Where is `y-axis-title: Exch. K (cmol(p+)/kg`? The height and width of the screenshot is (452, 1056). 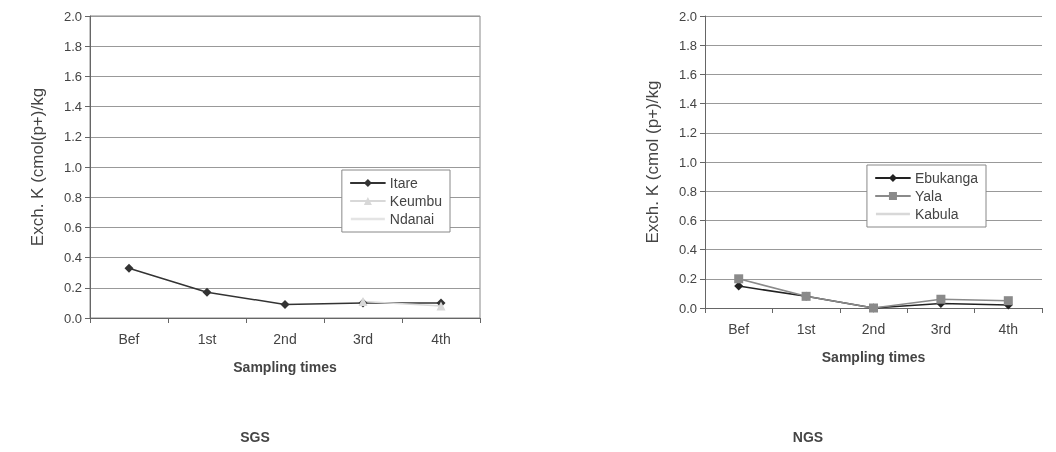 y-axis-title: Exch. K (cmol(p+)/kg is located at coordinates (37, 167).